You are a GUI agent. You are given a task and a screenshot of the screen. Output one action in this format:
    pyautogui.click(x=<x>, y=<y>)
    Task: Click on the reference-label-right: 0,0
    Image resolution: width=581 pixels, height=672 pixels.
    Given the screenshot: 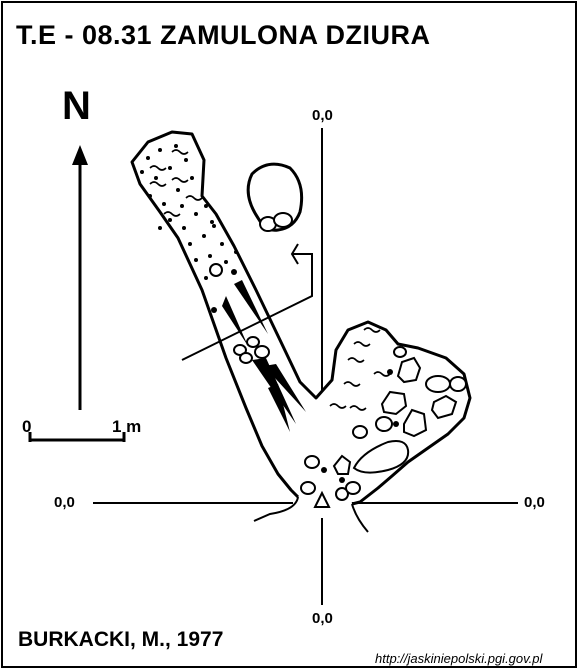 What is the action you would take?
    pyautogui.click(x=534, y=502)
    